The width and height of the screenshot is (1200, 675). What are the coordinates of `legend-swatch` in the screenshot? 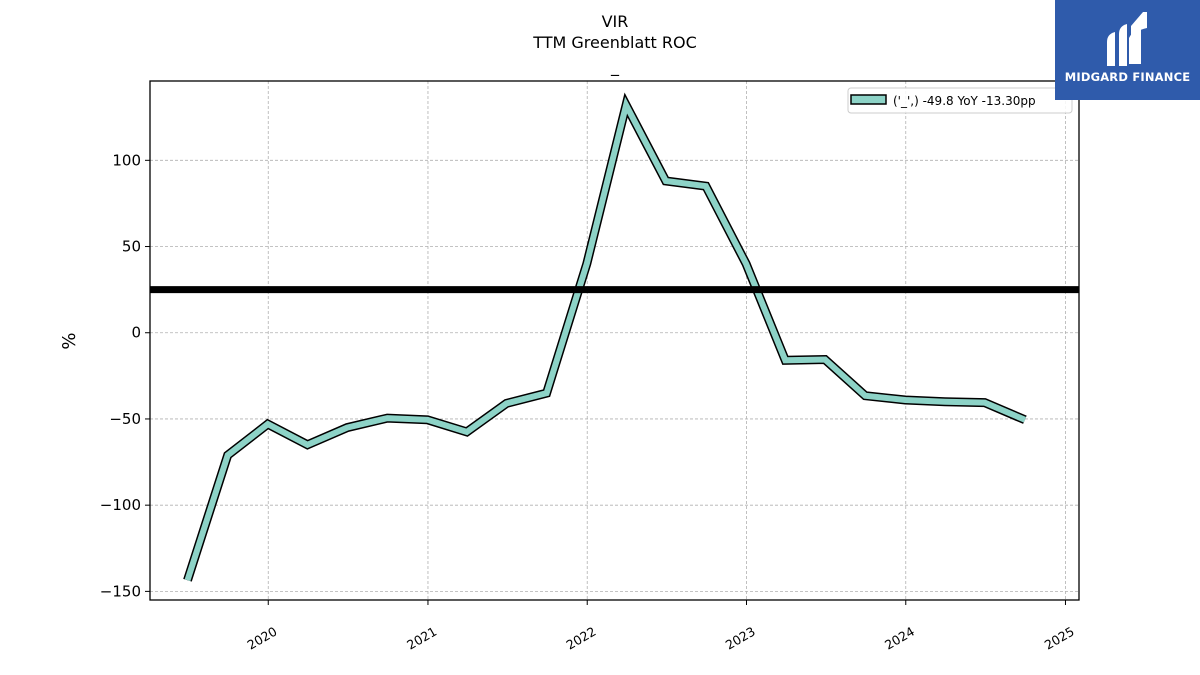 It's located at (868, 99).